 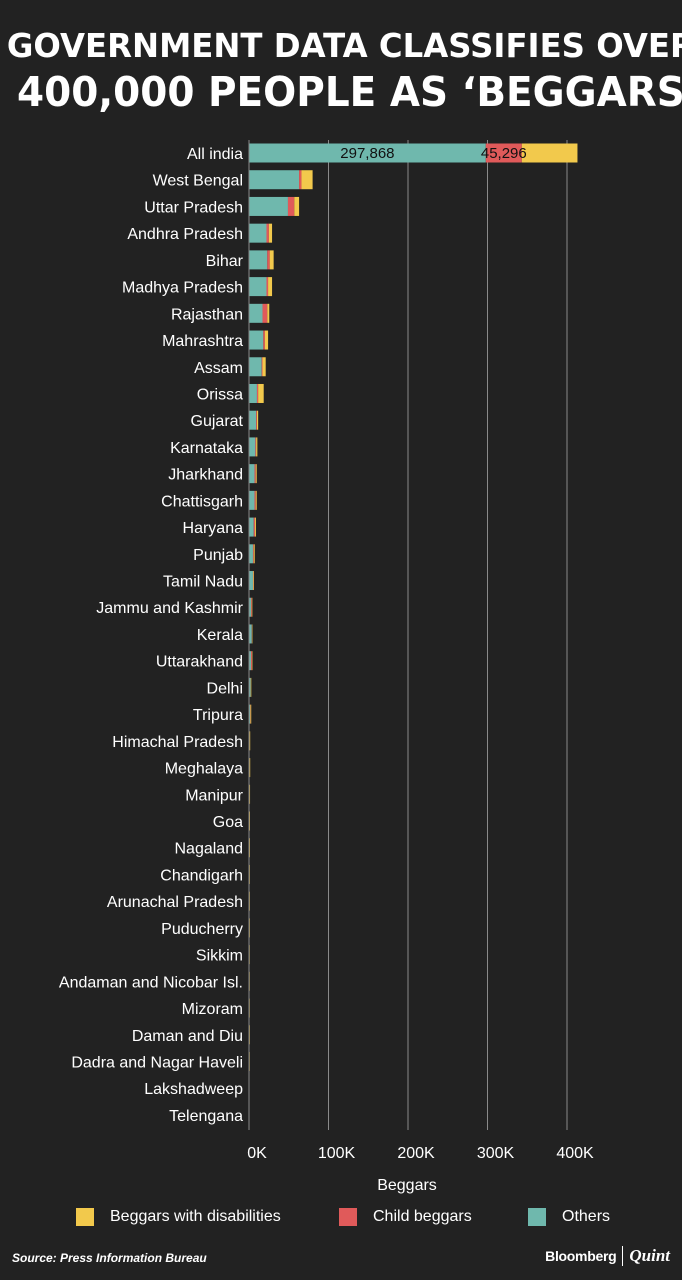 What do you see at coordinates (198, 181) in the screenshot?
I see `category-label-1: West Bengal` at bounding box center [198, 181].